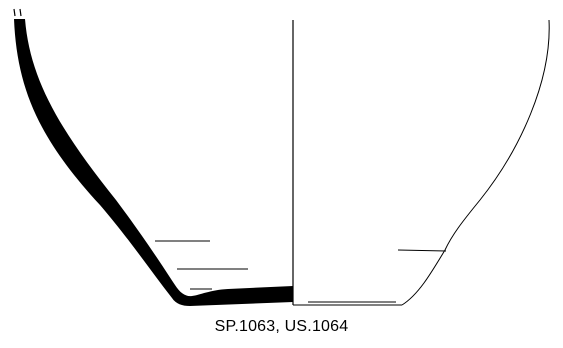 Image resolution: width=563 pixels, height=348 pixels. Describe the element at coordinates (14, 12) in the screenshot. I see `rim-tick-left` at that location.